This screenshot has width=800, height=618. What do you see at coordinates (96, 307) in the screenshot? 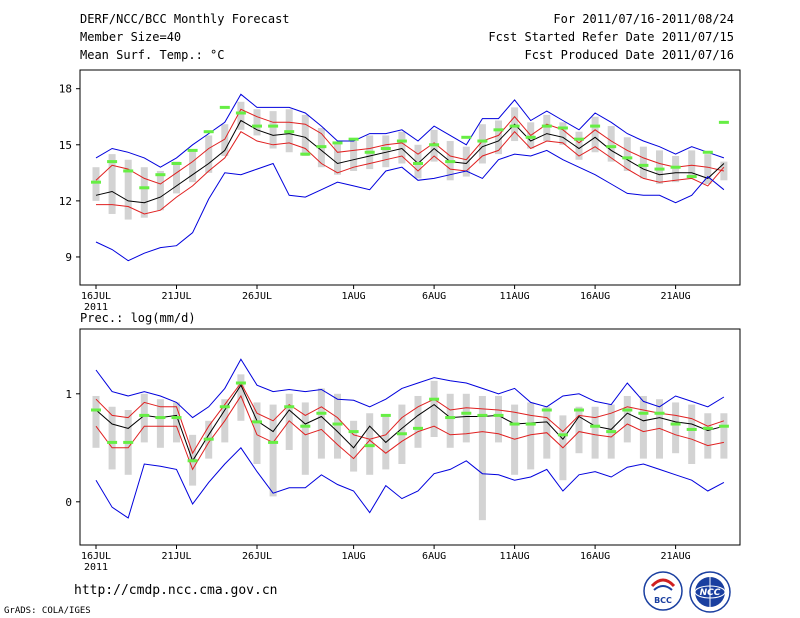
I see `temp-year-label: 2011` at bounding box center [96, 307].